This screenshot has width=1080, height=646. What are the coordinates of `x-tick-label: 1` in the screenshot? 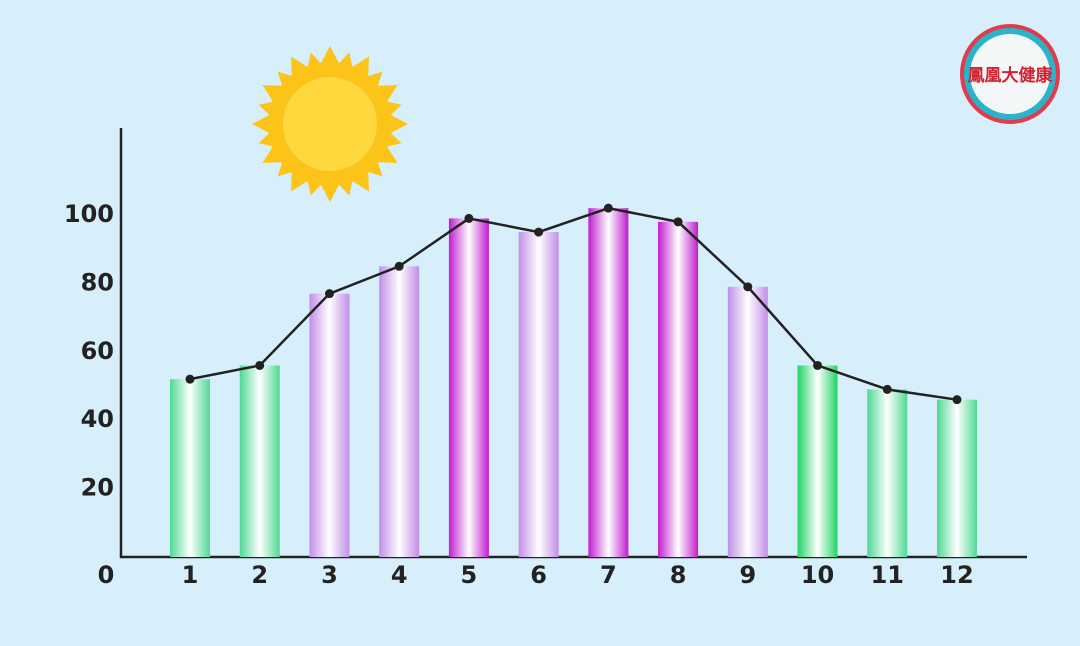 It's located at (190, 575).